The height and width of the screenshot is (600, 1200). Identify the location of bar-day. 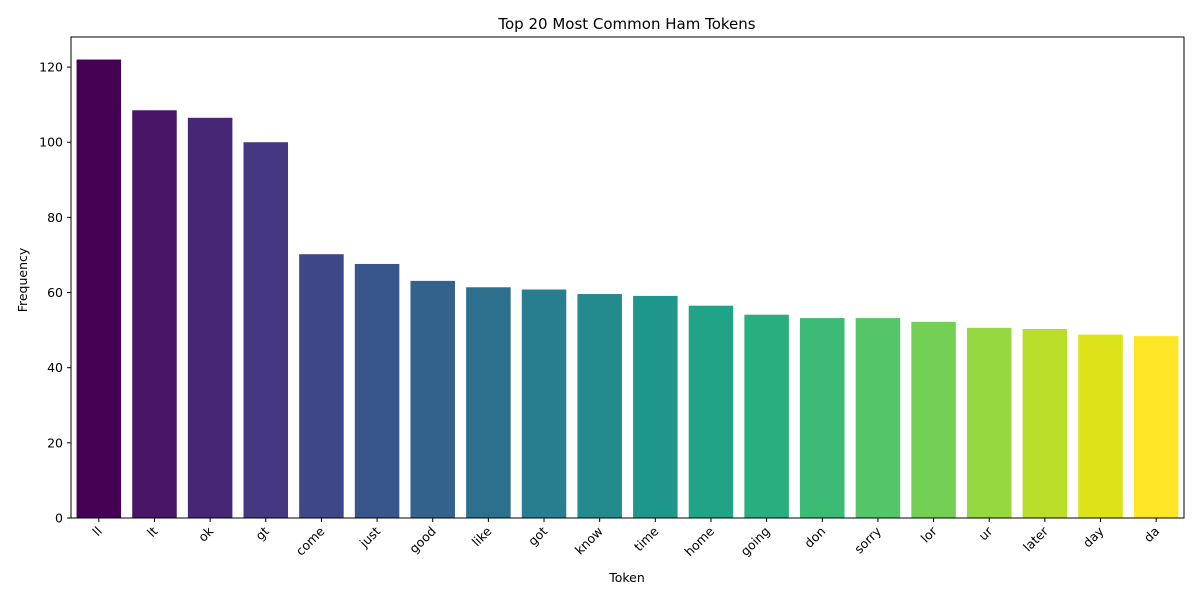
(1100, 426).